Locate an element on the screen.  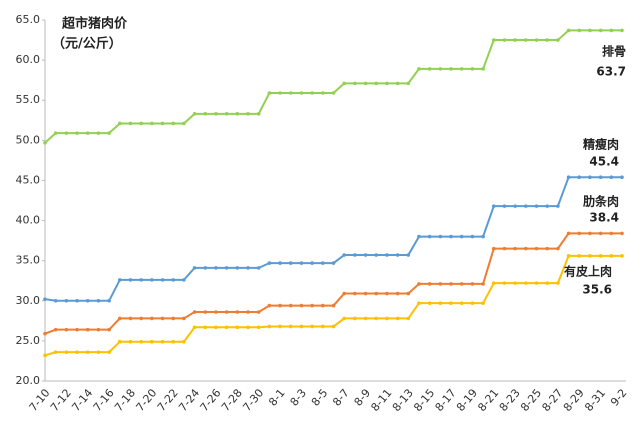
y-tick-label: 50.0 is located at coordinates (28, 139).